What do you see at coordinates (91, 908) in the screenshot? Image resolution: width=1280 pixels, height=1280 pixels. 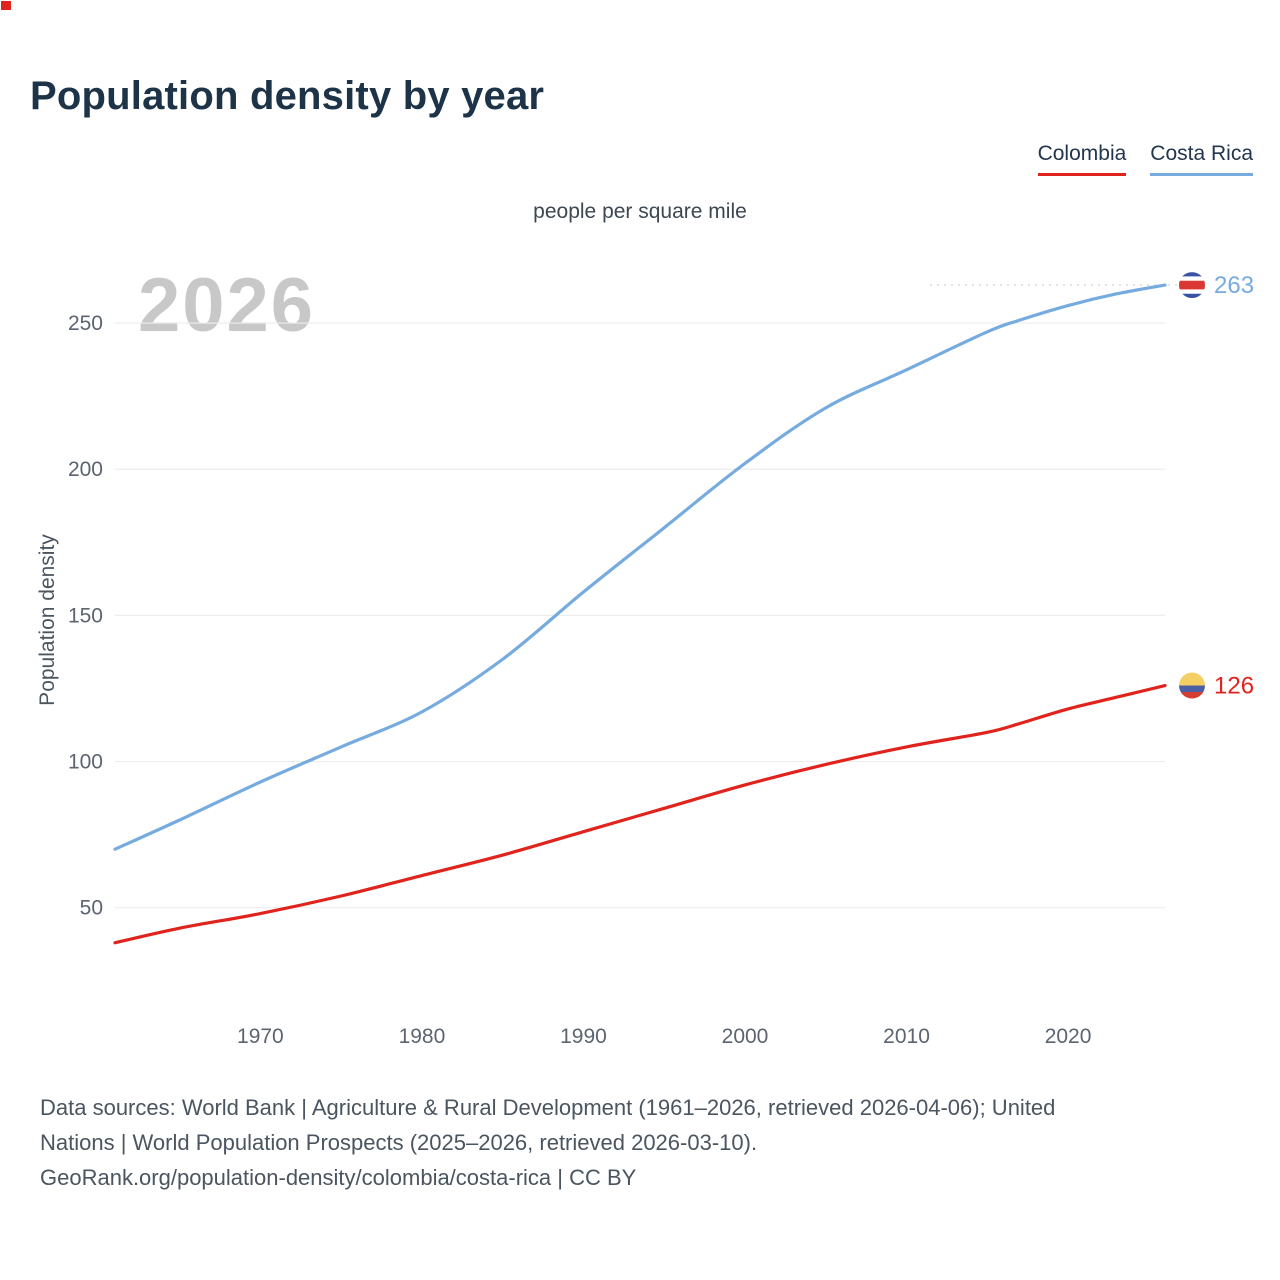 I see `y-tick-label: 50` at bounding box center [91, 908].